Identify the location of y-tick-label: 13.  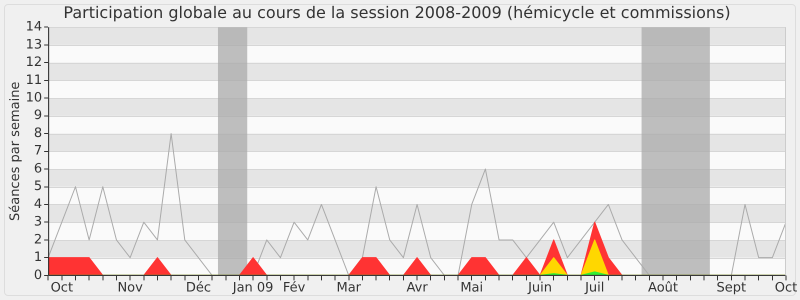
(34, 44).